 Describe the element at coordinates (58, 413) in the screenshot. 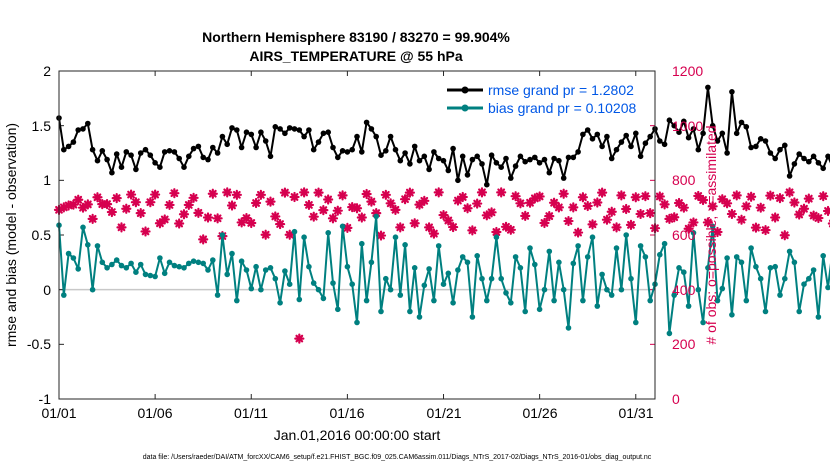

I see `x-tick-label: 01/01` at that location.